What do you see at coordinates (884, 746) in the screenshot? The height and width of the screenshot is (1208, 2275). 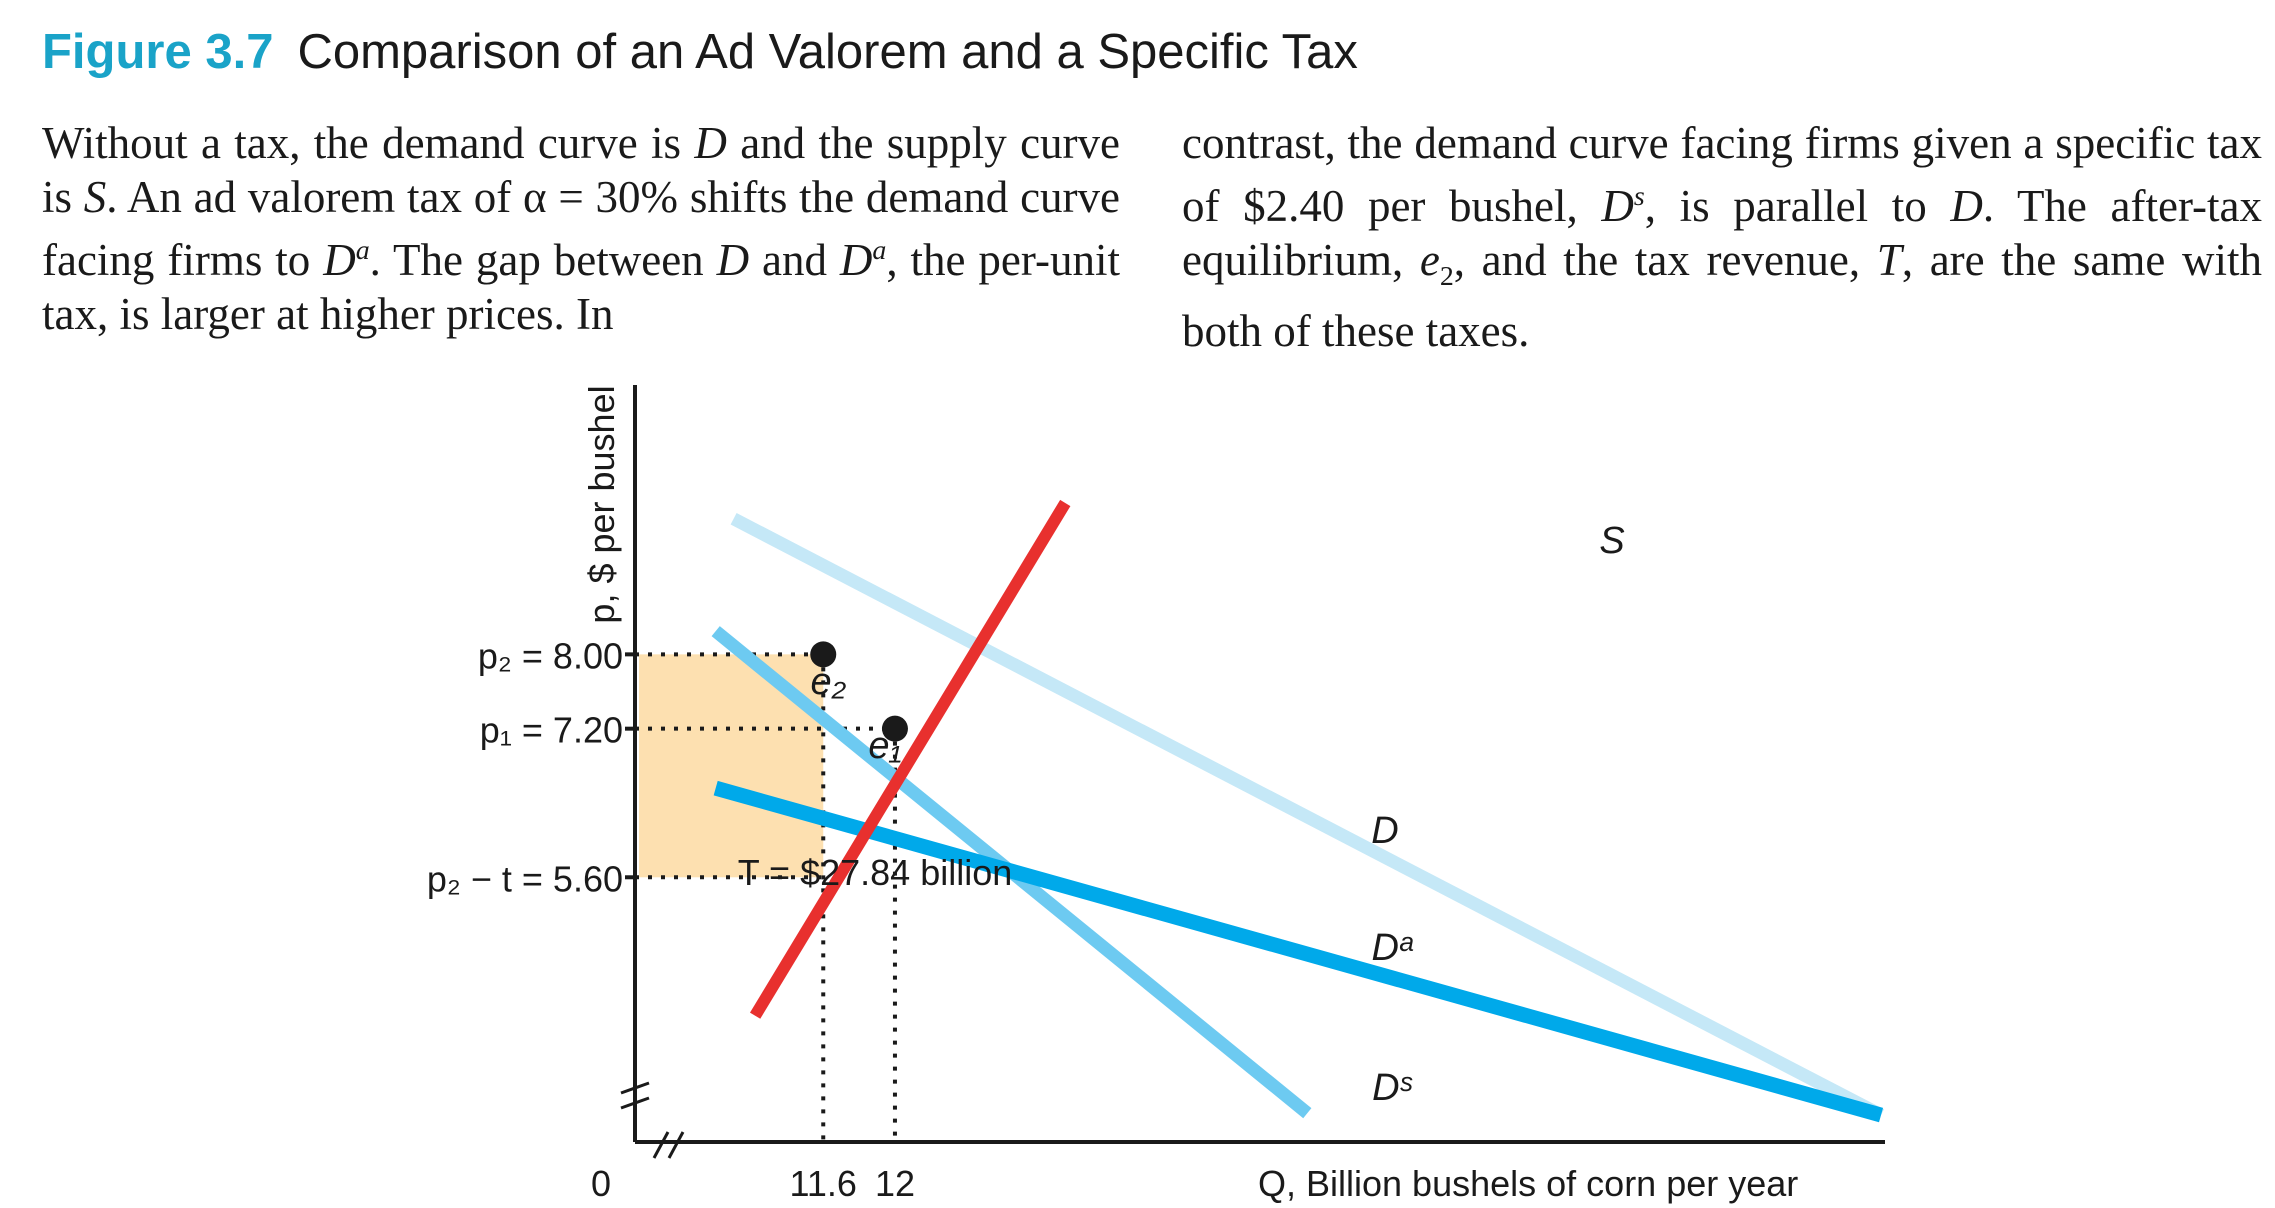 I see `equilibrium-label-e1: e₁` at bounding box center [884, 746].